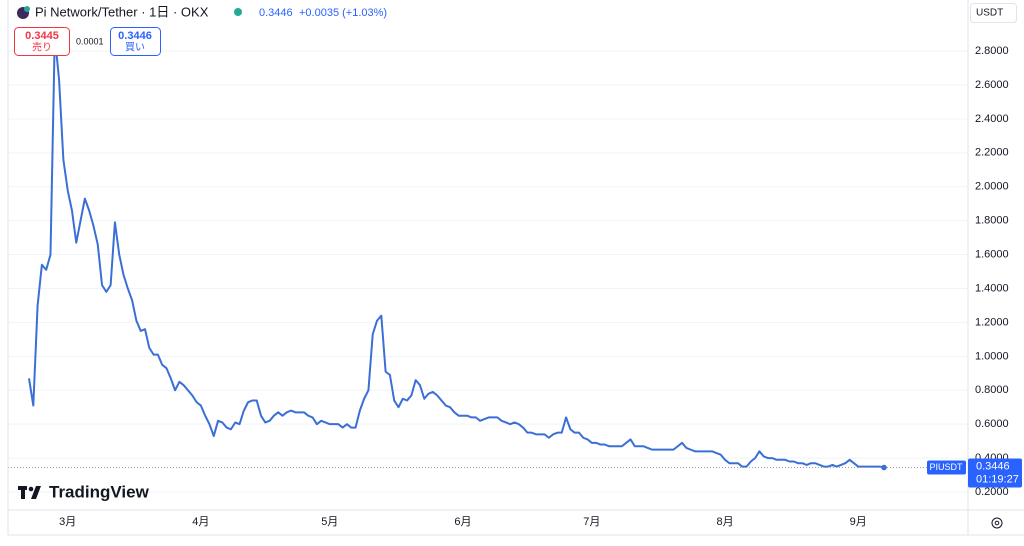 The height and width of the screenshot is (546, 1024). I want to click on logo: TradingView, so click(84, 491).